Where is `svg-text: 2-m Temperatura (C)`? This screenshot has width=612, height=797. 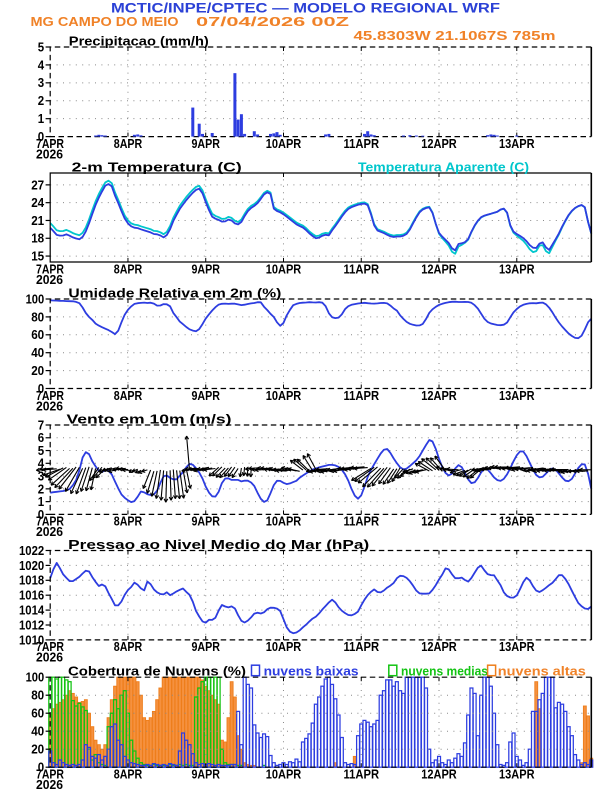
svg-text: 2-m Temperatura (C) is located at coordinates (157, 166).